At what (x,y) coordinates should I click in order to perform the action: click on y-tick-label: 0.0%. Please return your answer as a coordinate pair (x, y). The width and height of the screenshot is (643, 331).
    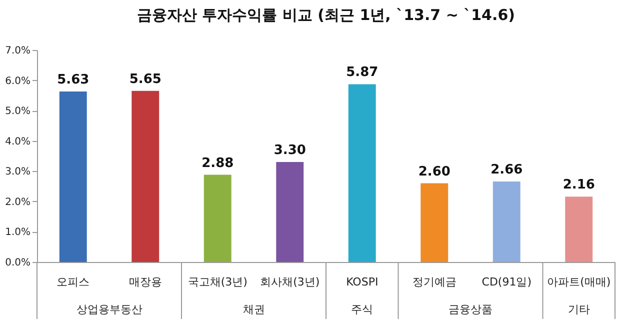
    Looking at the image, I should click on (17, 263).